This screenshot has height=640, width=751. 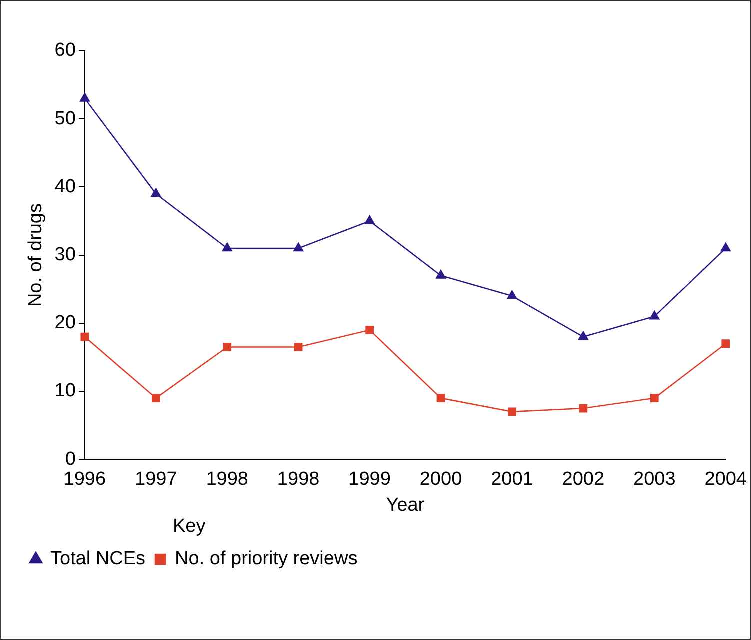 I want to click on y-tick-label: 60, so click(x=65, y=51).